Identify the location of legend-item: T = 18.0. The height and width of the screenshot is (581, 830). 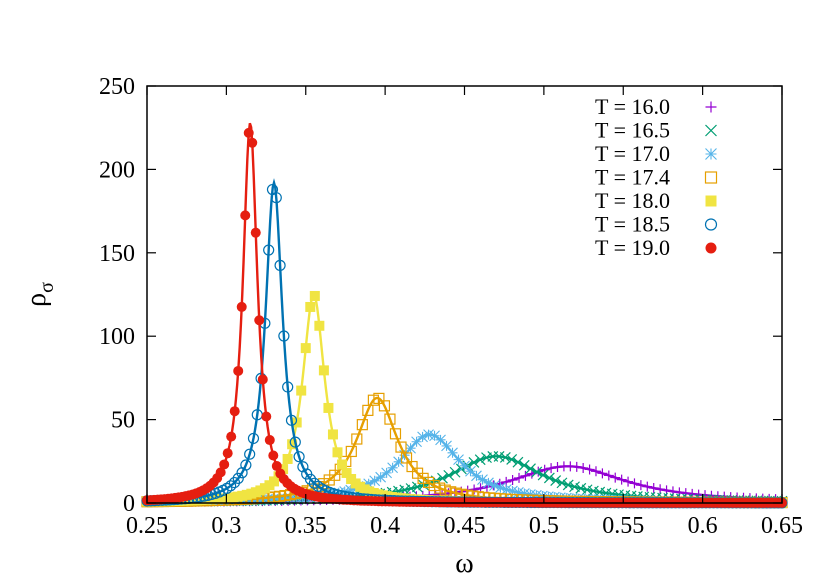
(656, 200).